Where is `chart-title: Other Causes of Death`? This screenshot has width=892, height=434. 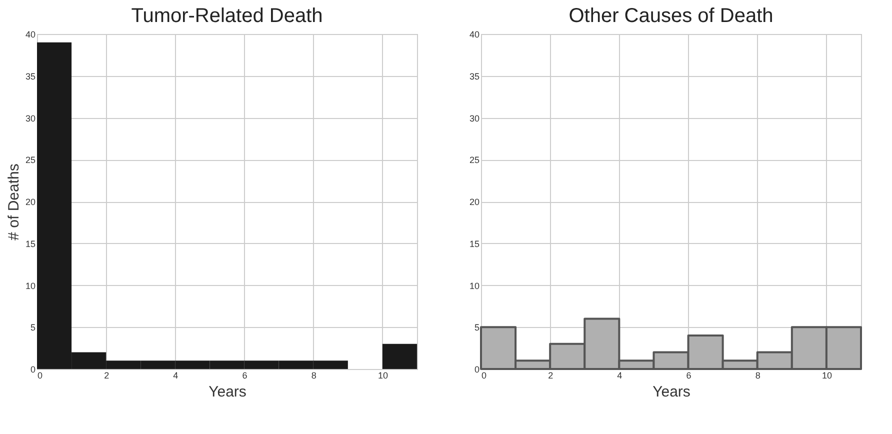
chart-title: Other Causes of Death is located at coordinates (671, 16).